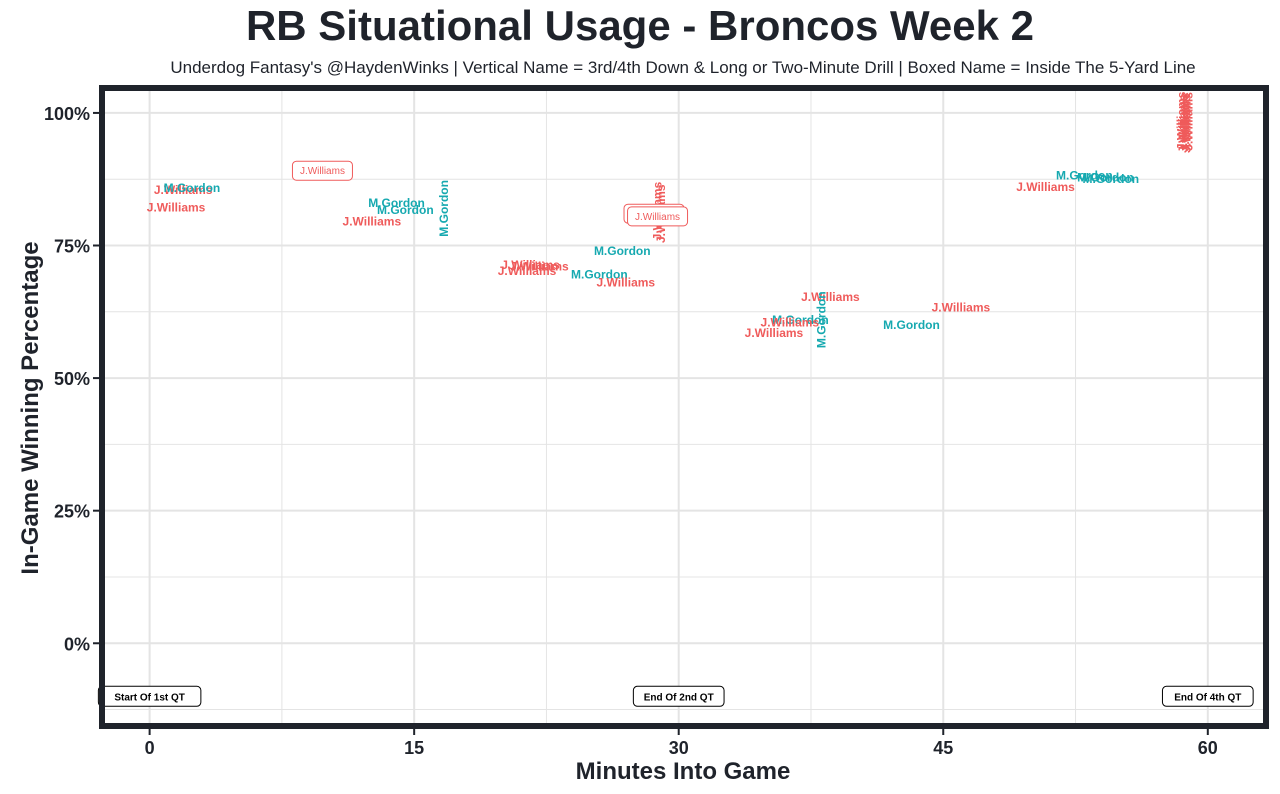 Image resolution: width=1280 pixels, height=794 pixels. Describe the element at coordinates (640, 25) in the screenshot. I see `chart-title: RB Situational Usage - Broncos Week 2` at that location.